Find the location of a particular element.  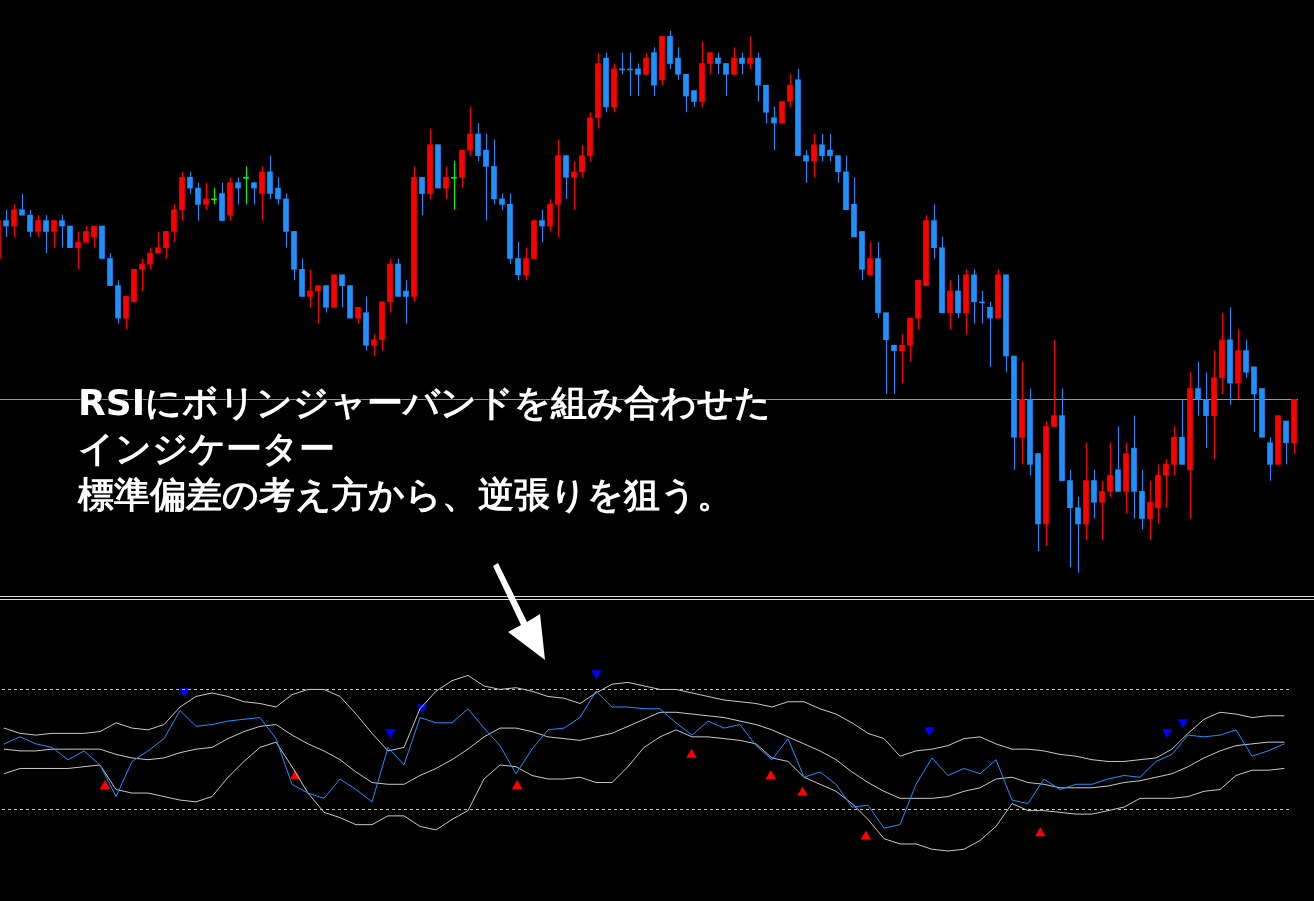

annotation: インジケーター is located at coordinates (207, 449).